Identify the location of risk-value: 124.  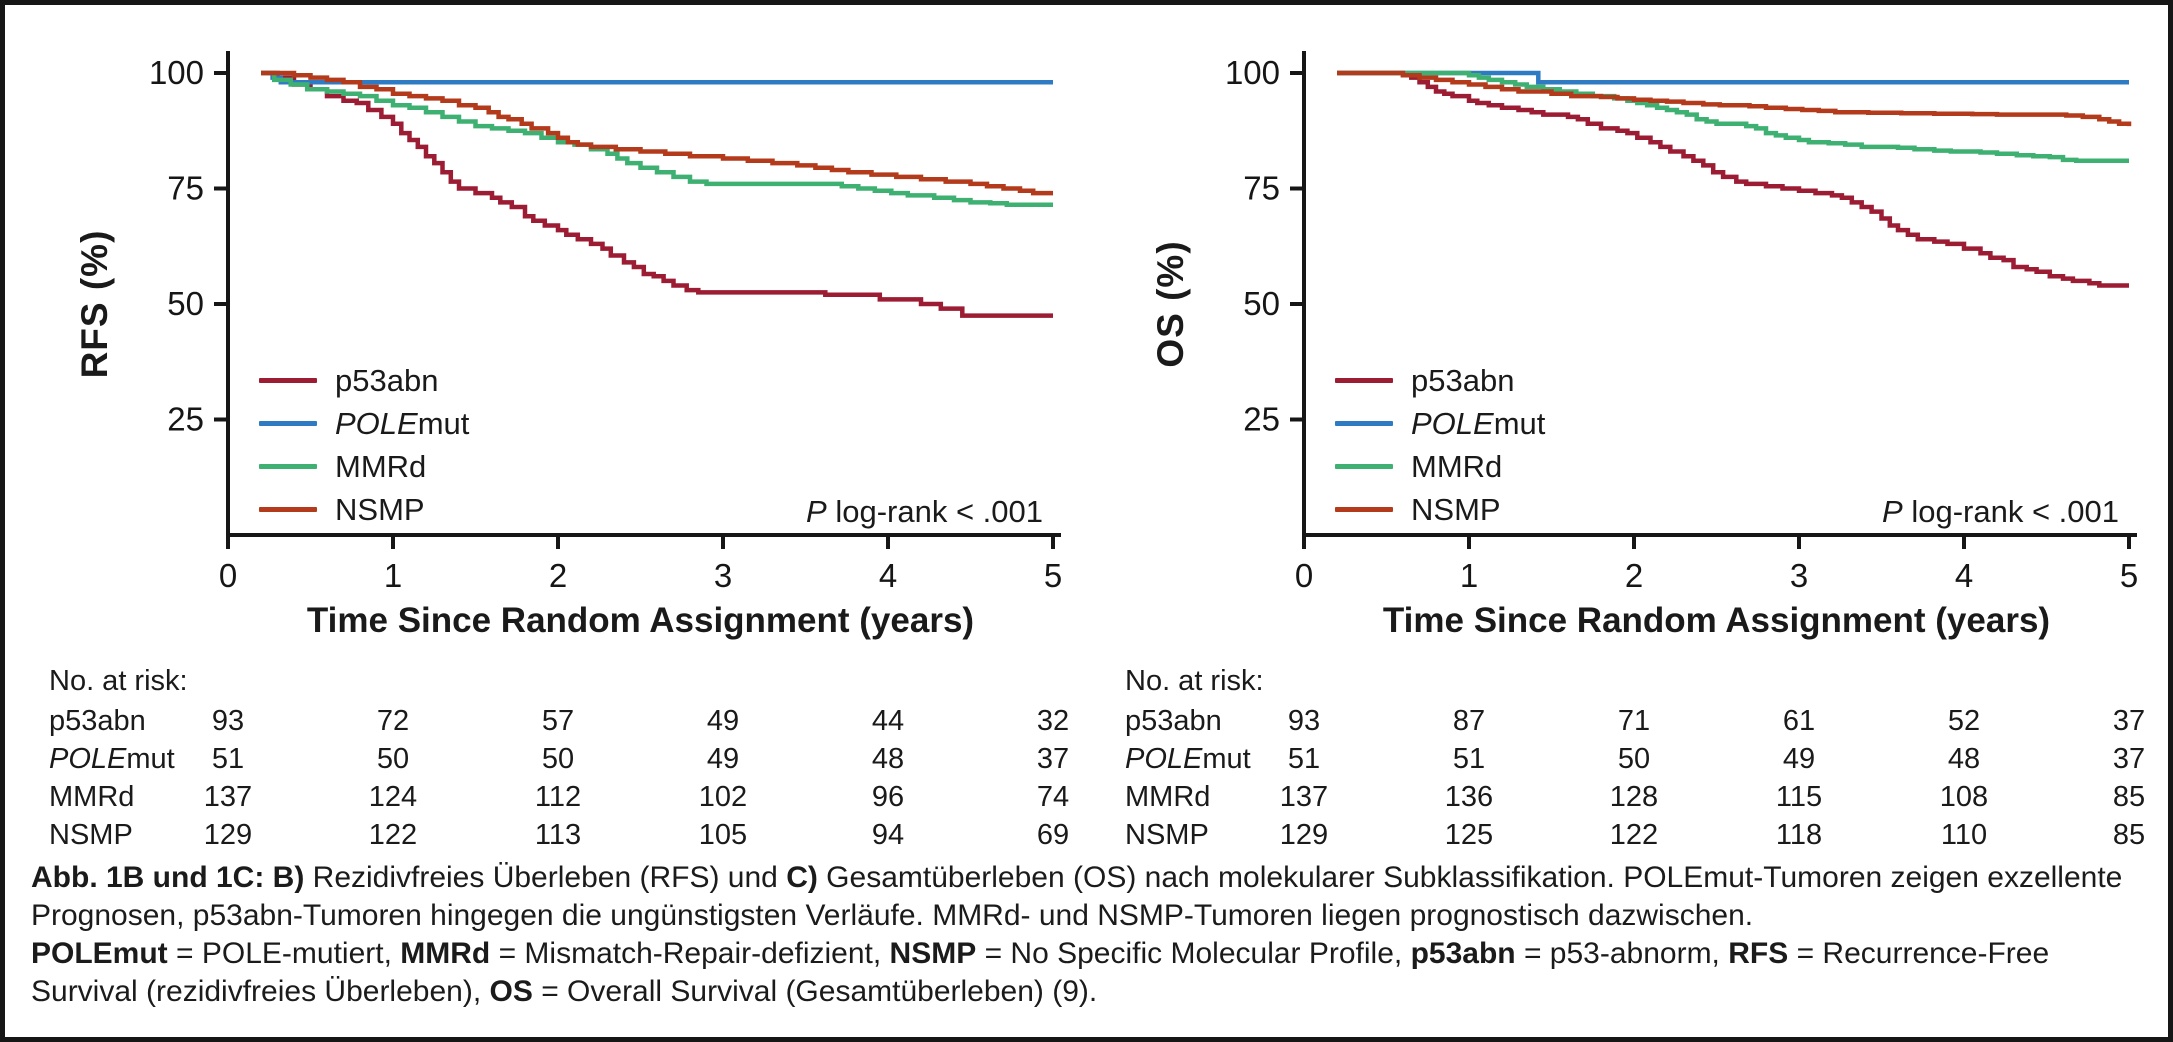
(393, 797).